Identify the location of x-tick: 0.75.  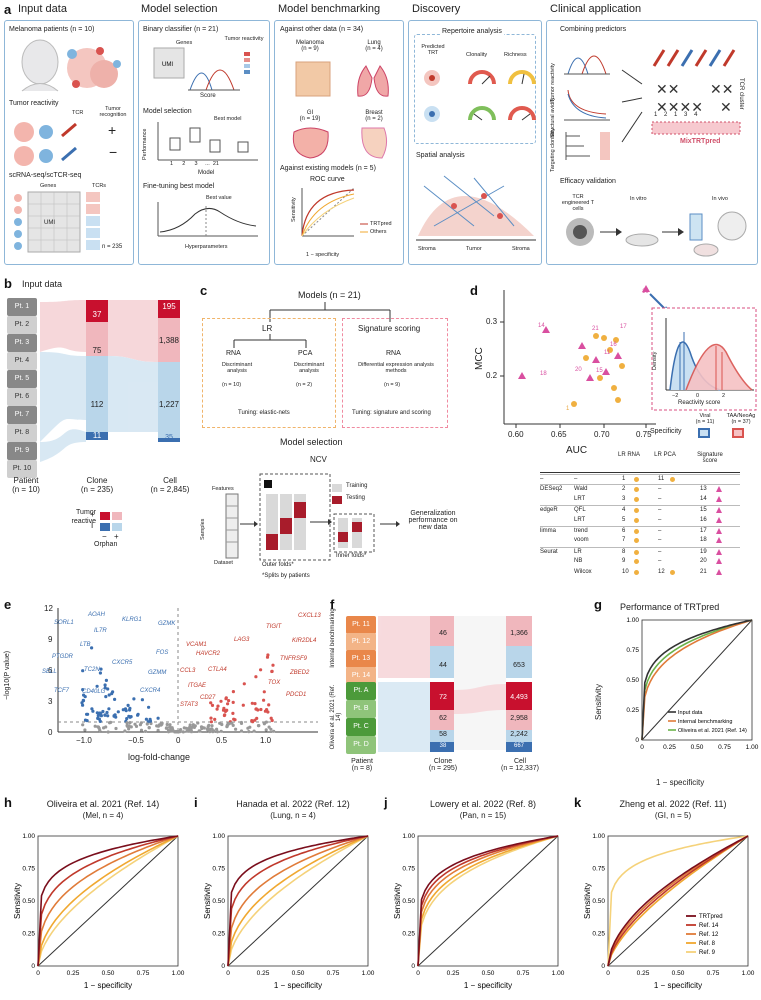
(523, 973).